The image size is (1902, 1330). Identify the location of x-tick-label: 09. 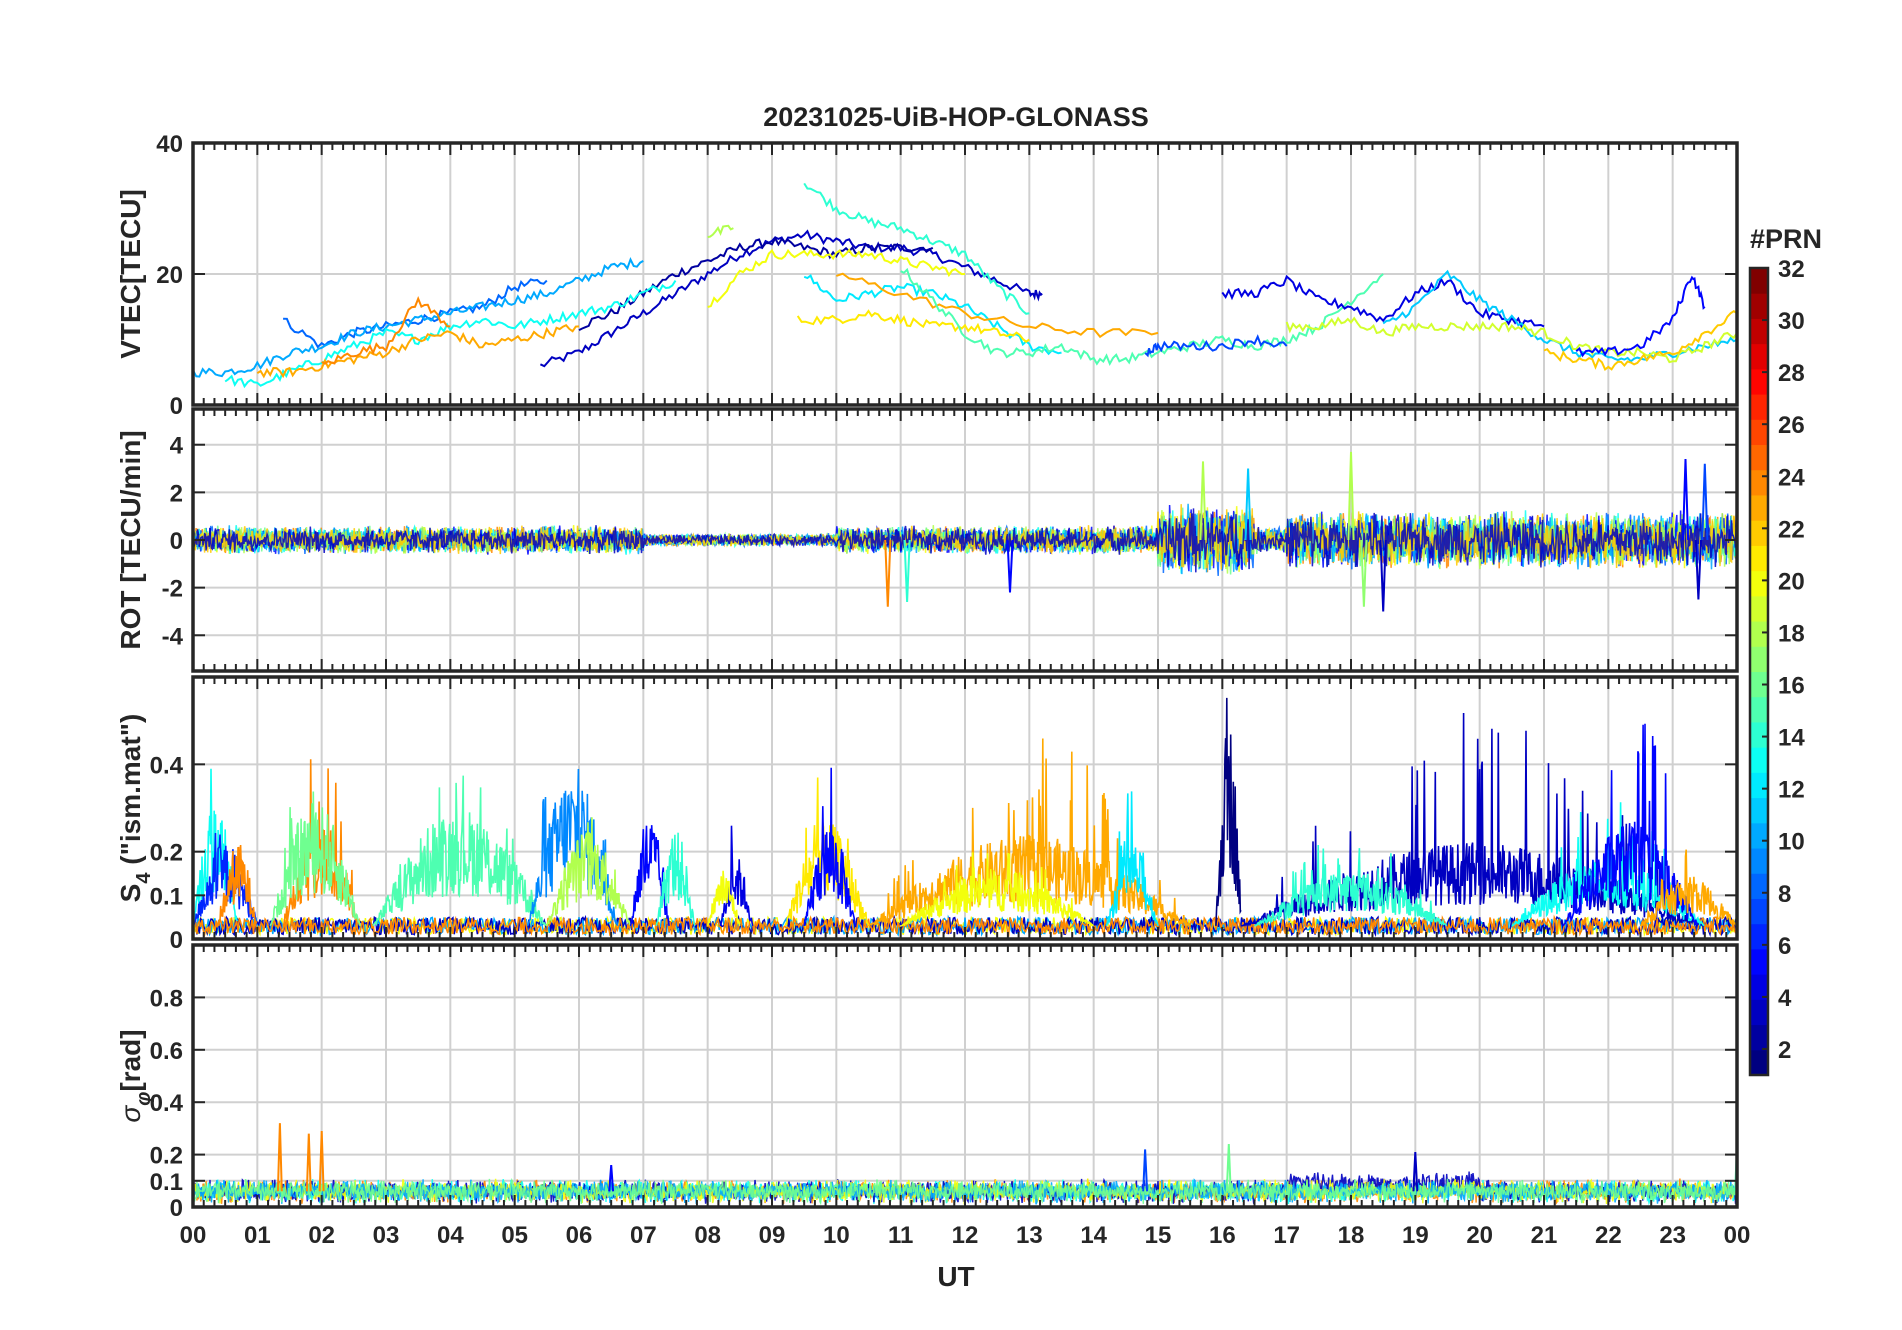
(772, 1235).